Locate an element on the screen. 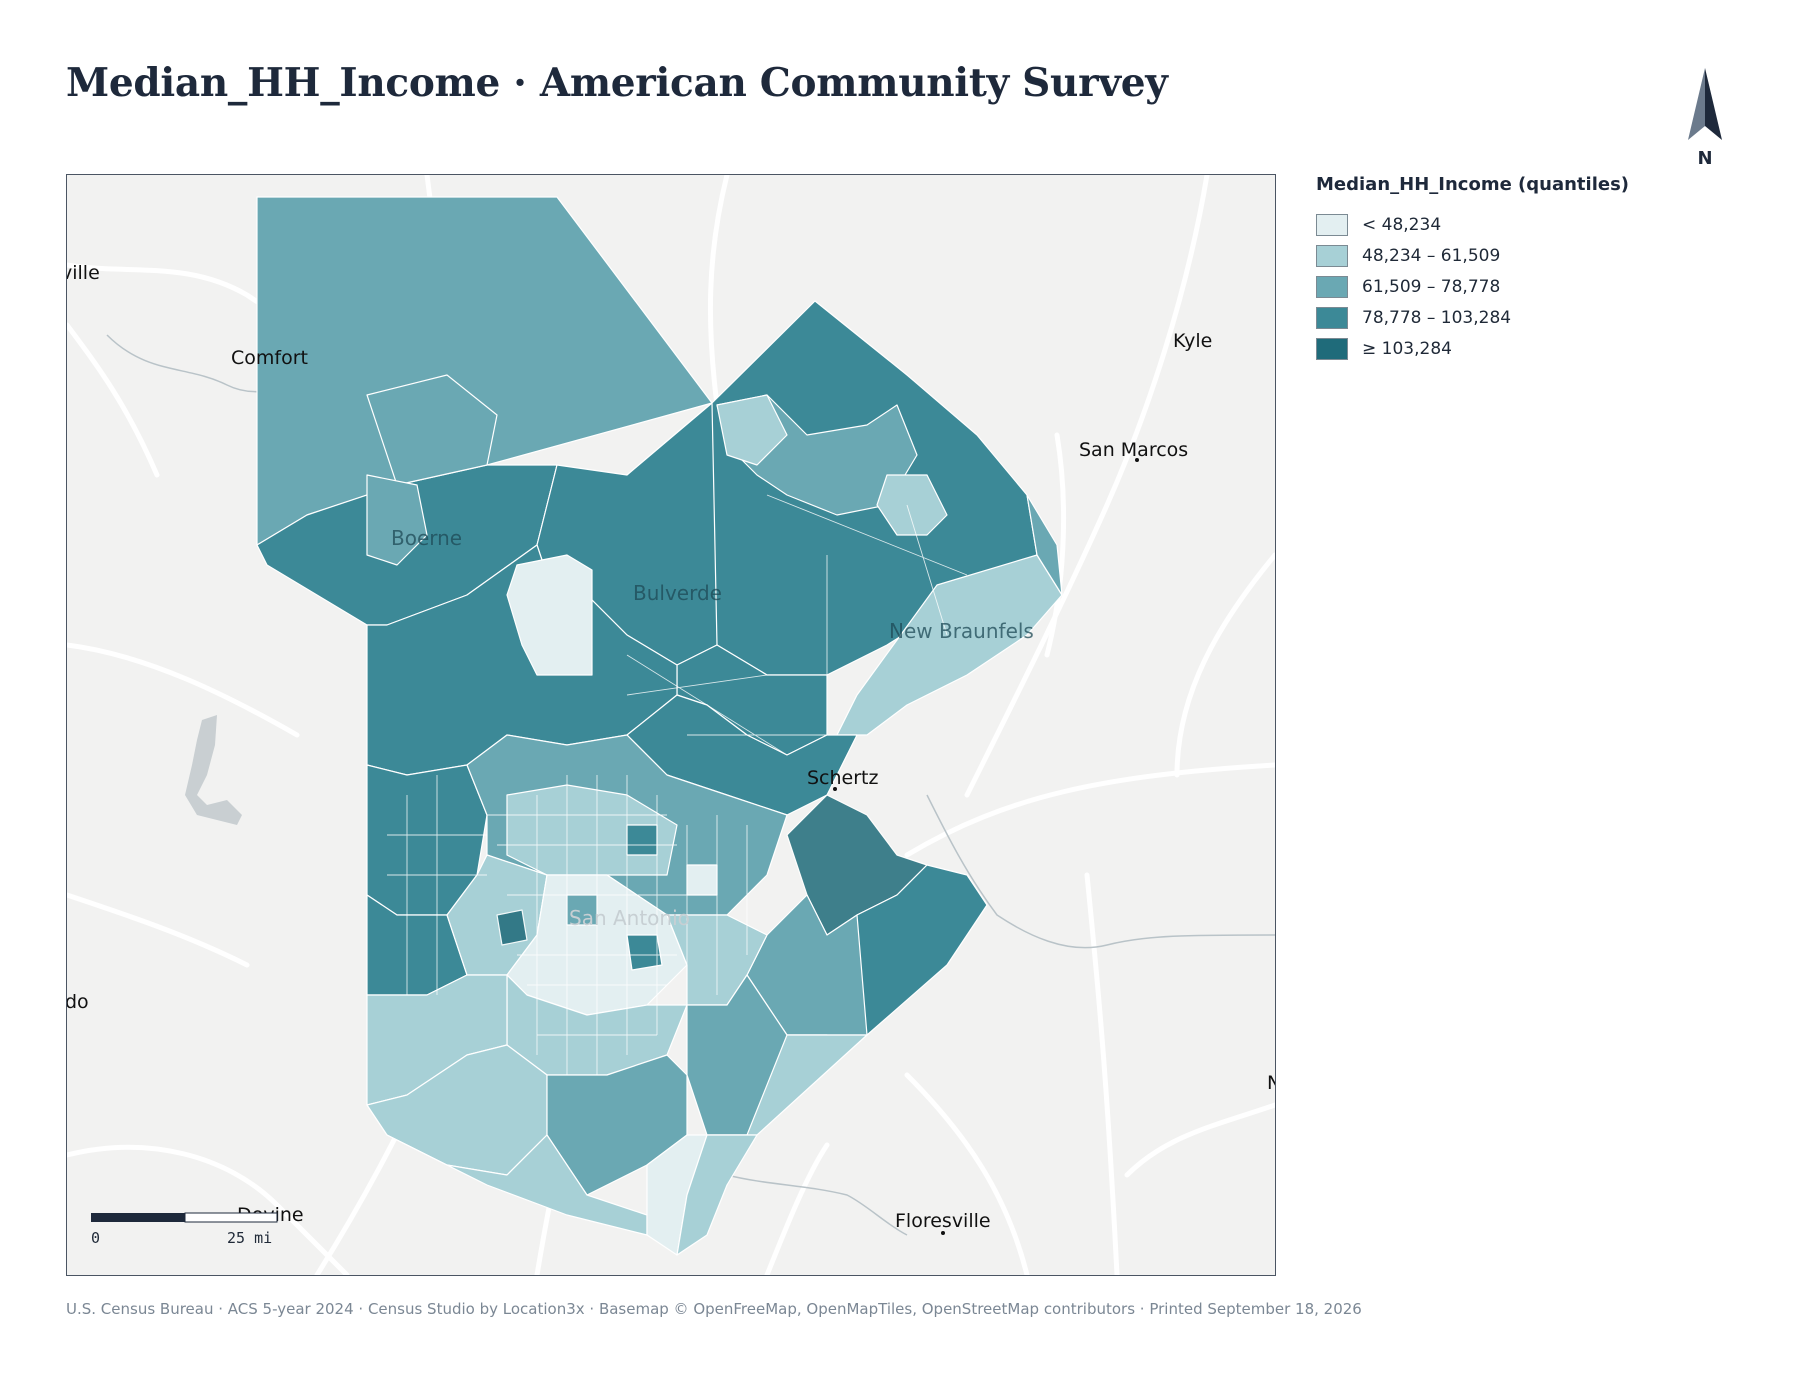 This screenshot has width=1800, height=1390. label-comfort: Comfort is located at coordinates (269, 358).